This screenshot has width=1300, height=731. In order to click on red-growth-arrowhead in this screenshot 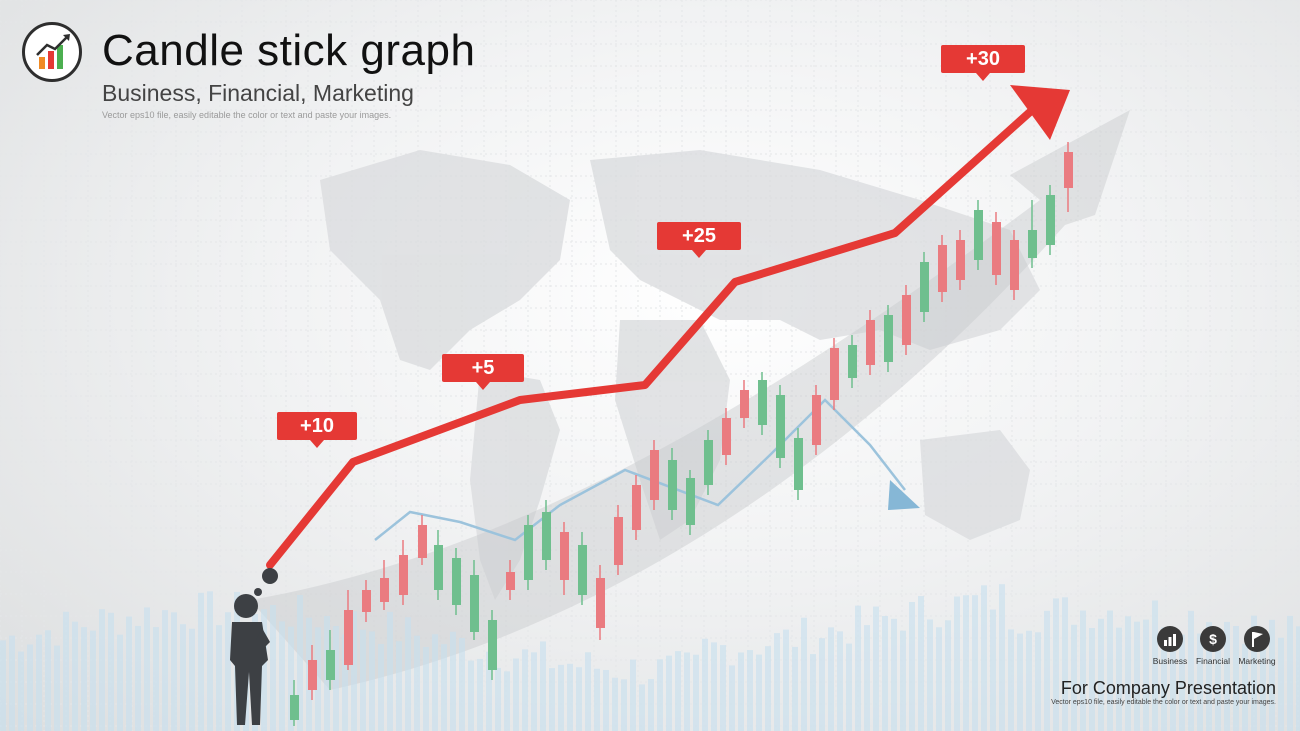, I will do `click(1040, 112)`.